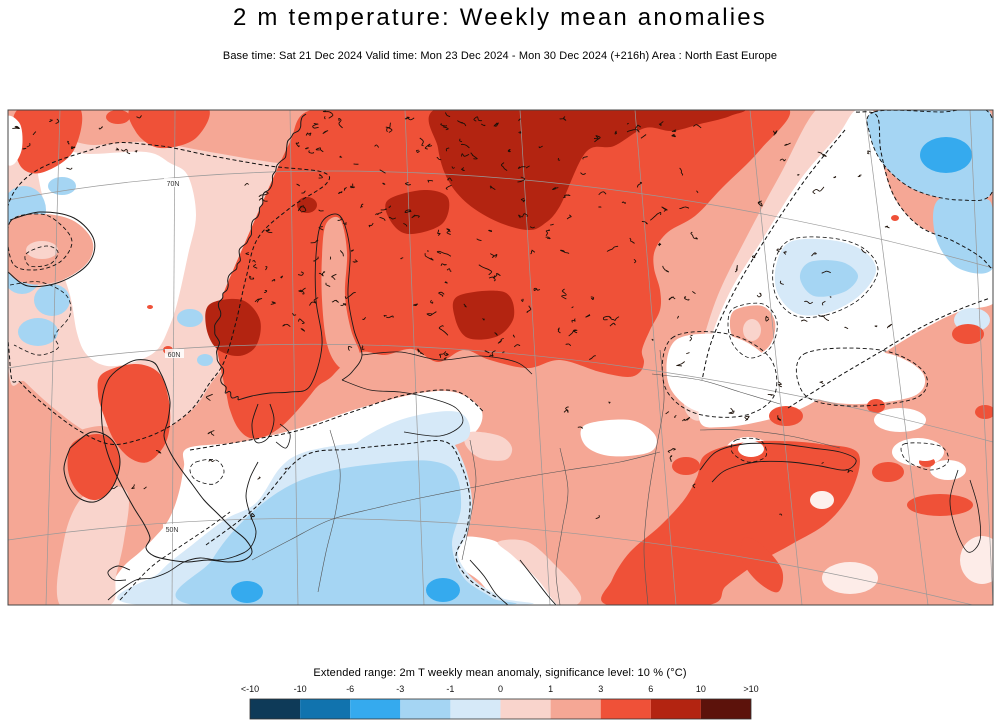  What do you see at coordinates (172, 530) in the screenshot?
I see `svg-text: 50N` at bounding box center [172, 530].